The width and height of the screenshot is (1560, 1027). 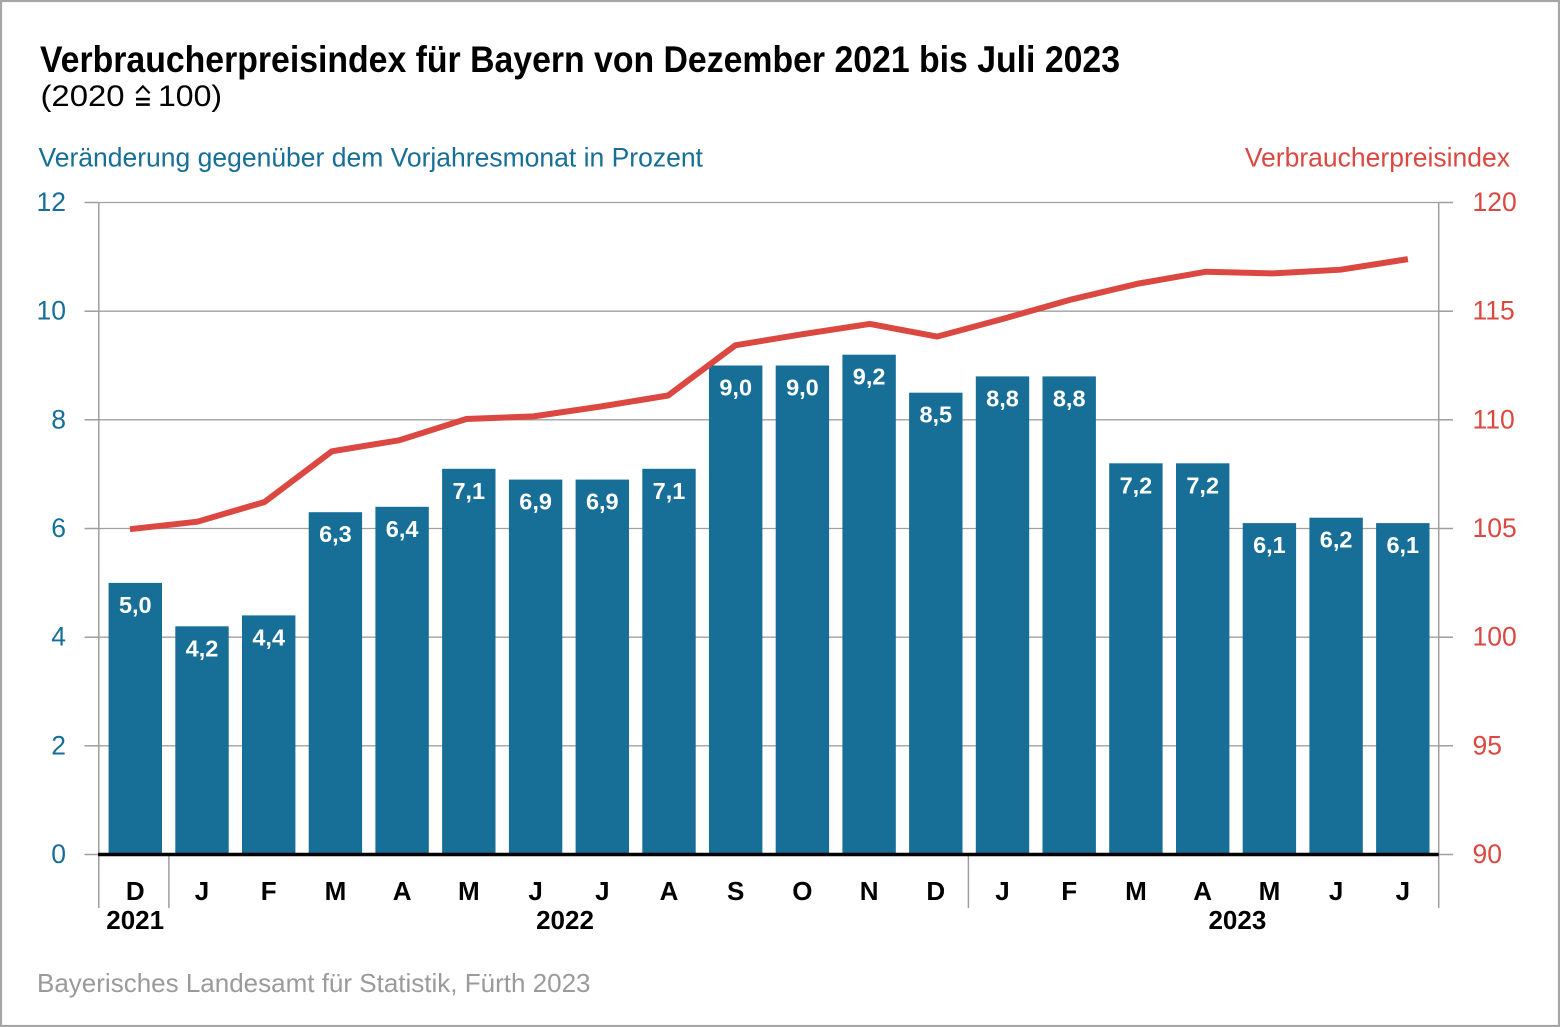 I want to click on svg-text: 95, so click(x=1487, y=745).